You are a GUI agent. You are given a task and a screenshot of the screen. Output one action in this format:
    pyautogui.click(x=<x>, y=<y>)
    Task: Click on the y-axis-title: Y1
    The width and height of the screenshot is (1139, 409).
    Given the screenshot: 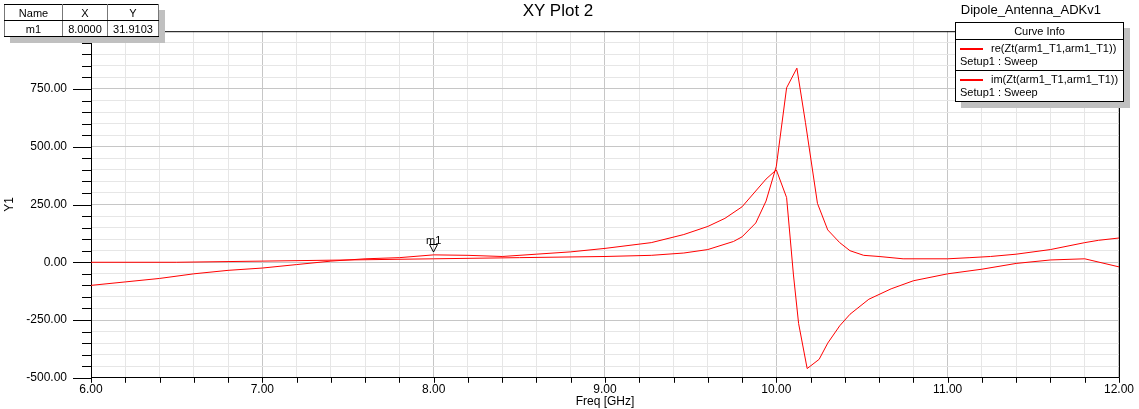 What is the action you would take?
    pyautogui.click(x=8, y=204)
    